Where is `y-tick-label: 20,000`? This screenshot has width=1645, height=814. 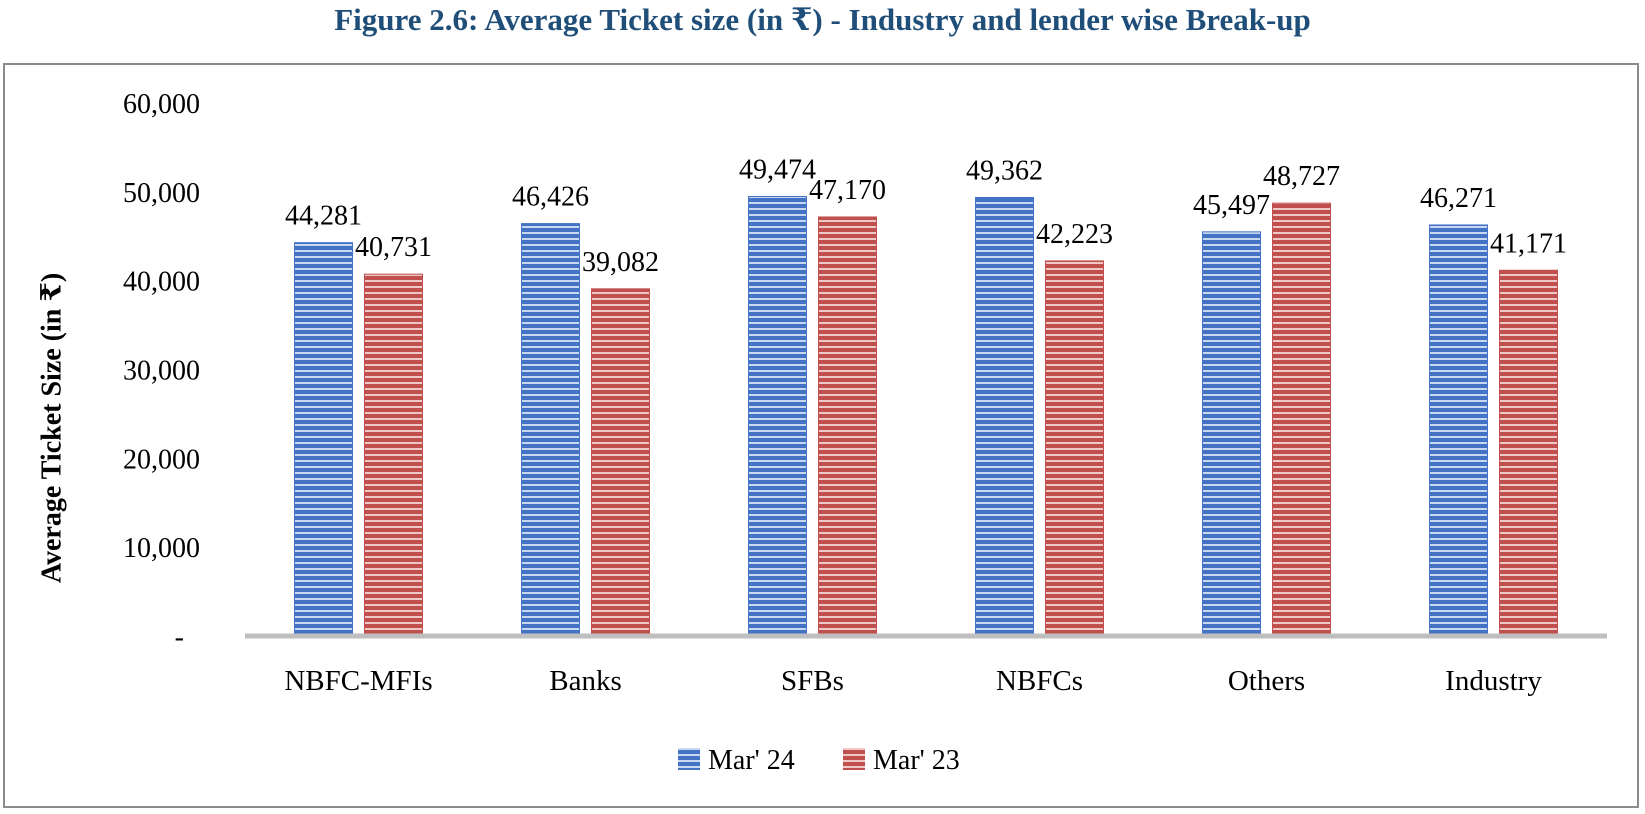
y-tick-label: 20,000 is located at coordinates (161, 459).